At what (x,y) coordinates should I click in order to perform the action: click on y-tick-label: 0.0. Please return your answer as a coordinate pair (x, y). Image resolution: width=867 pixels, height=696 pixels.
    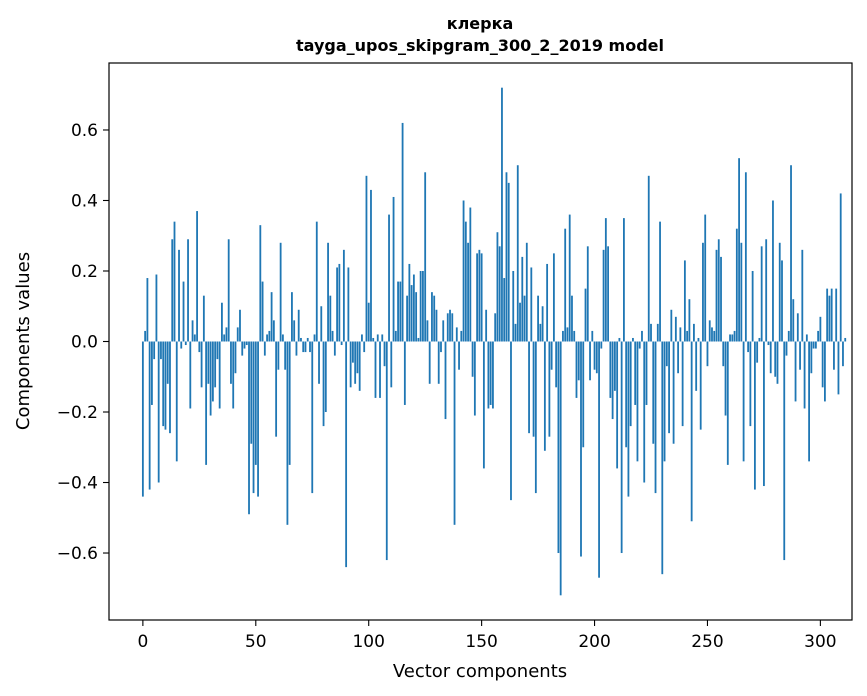
    Looking at the image, I should click on (84, 343).